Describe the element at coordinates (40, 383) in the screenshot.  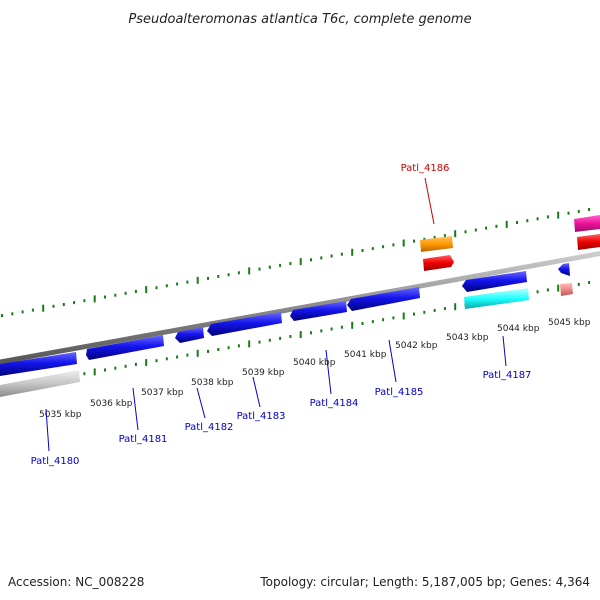
I see `cds-arrow-reverse-gray` at that location.